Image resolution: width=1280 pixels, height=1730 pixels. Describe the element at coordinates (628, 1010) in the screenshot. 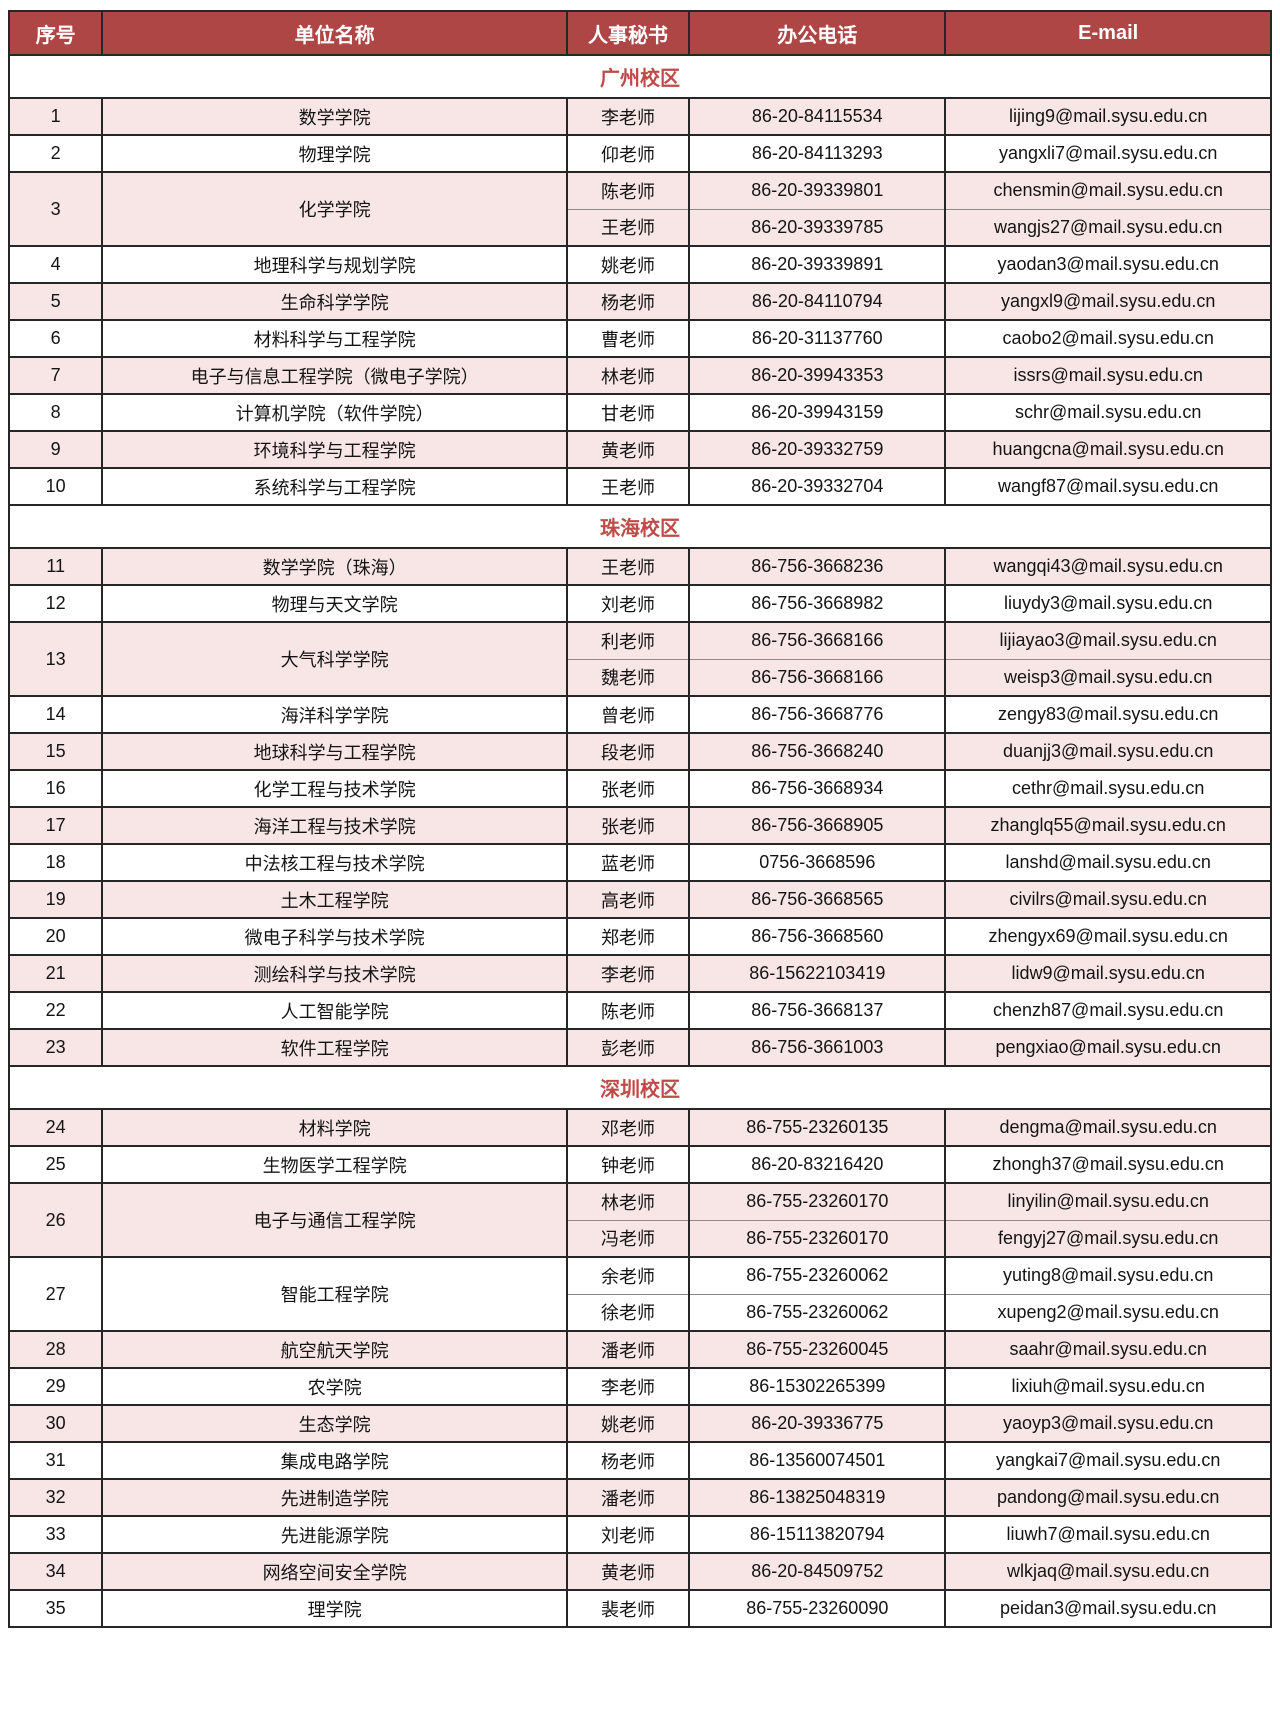

I see `cell-secretary: 陈老师` at that location.